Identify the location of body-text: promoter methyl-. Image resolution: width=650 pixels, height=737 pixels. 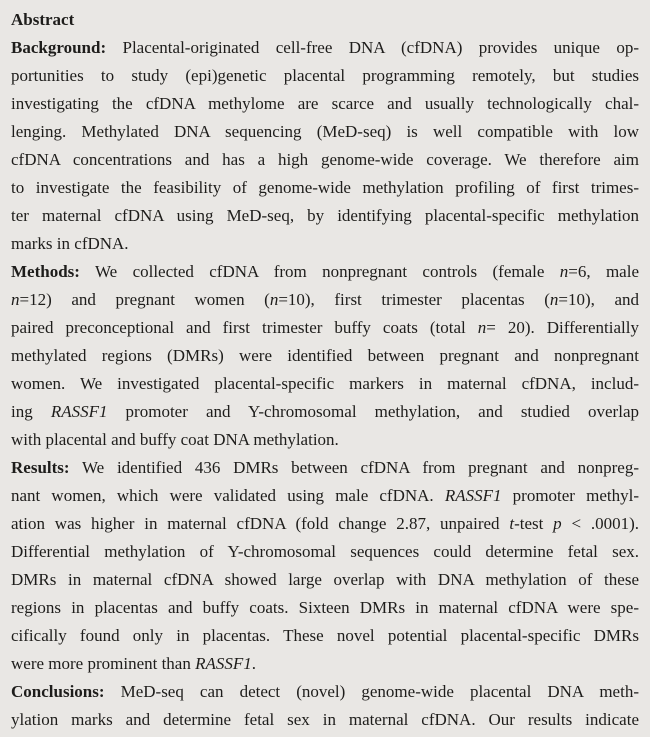
(570, 495).